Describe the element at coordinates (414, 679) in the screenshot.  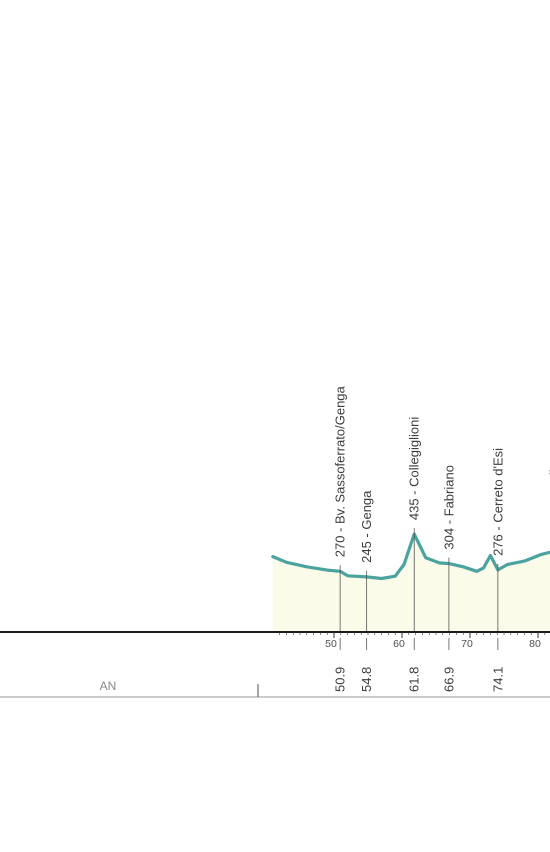
I see `km-value: 61.8` at that location.